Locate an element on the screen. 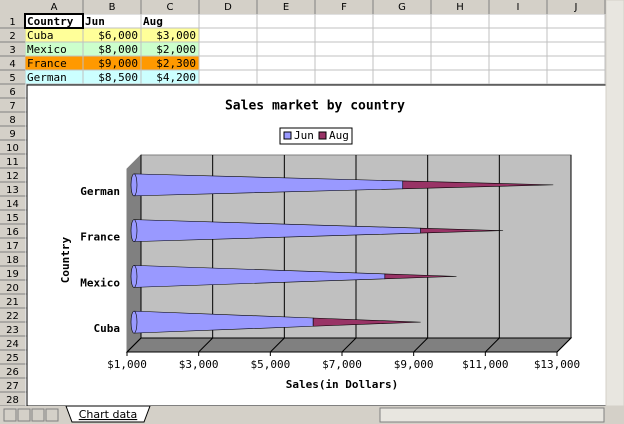  row-header: 22 is located at coordinates (12, 316).